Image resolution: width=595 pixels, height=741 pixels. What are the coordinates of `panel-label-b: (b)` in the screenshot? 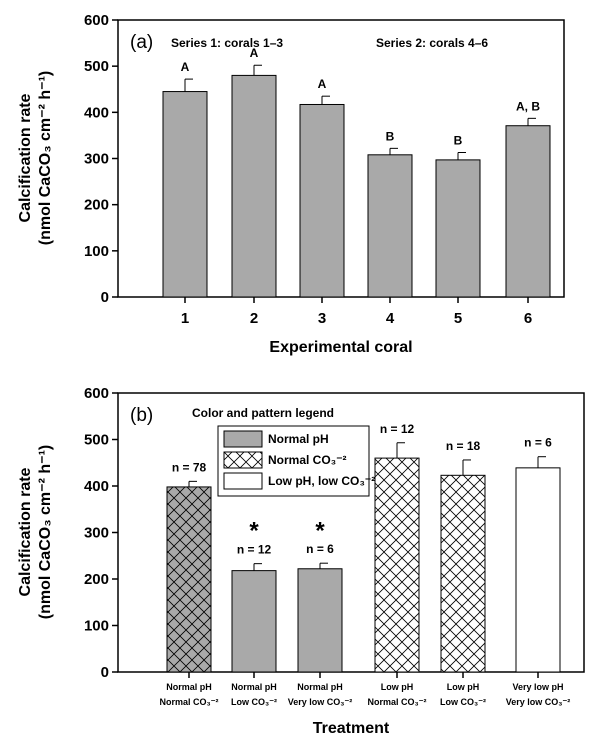 It's located at (141, 415).